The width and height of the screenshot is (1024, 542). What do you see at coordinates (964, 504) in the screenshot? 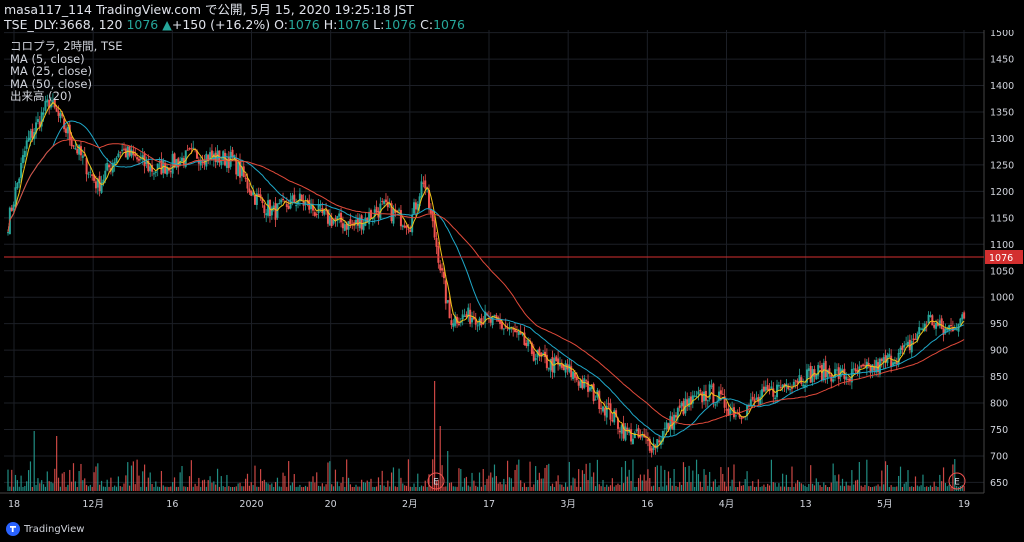
I see `x-tick-label: 19` at bounding box center [964, 504].